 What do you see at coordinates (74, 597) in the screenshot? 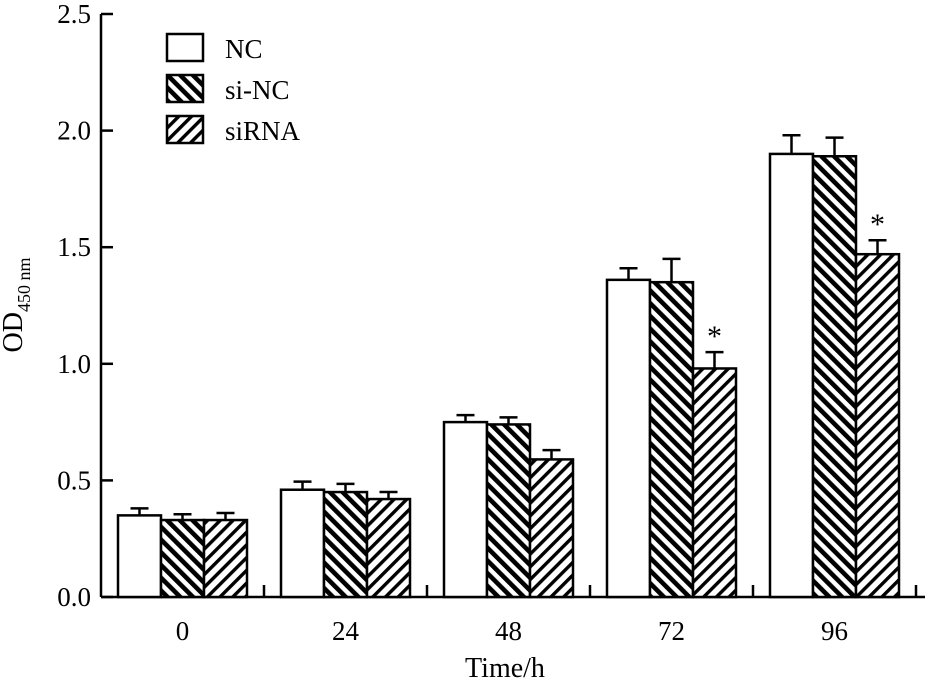
I see `y-tick-label: 0.0` at bounding box center [74, 597].